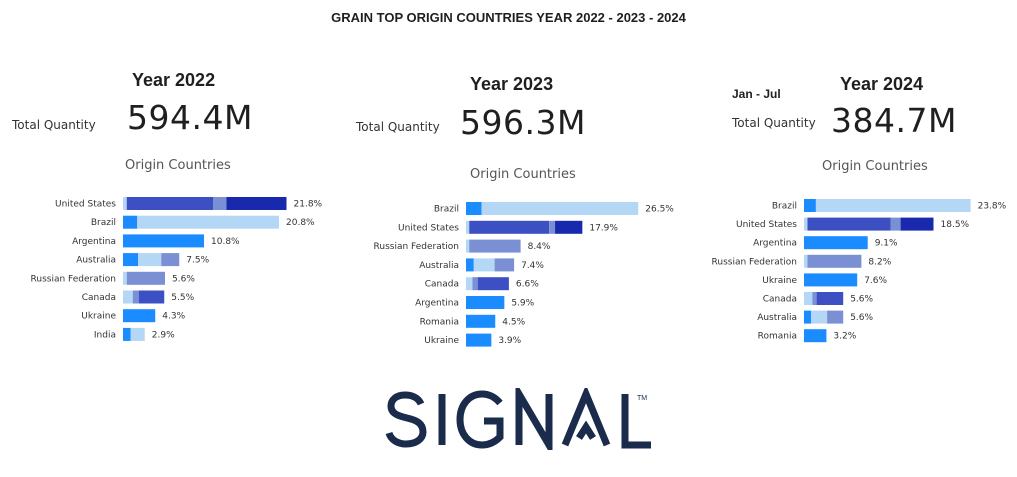 The width and height of the screenshot is (1017, 477). What do you see at coordinates (642, 398) in the screenshot?
I see `trademark-mark: TM` at bounding box center [642, 398].